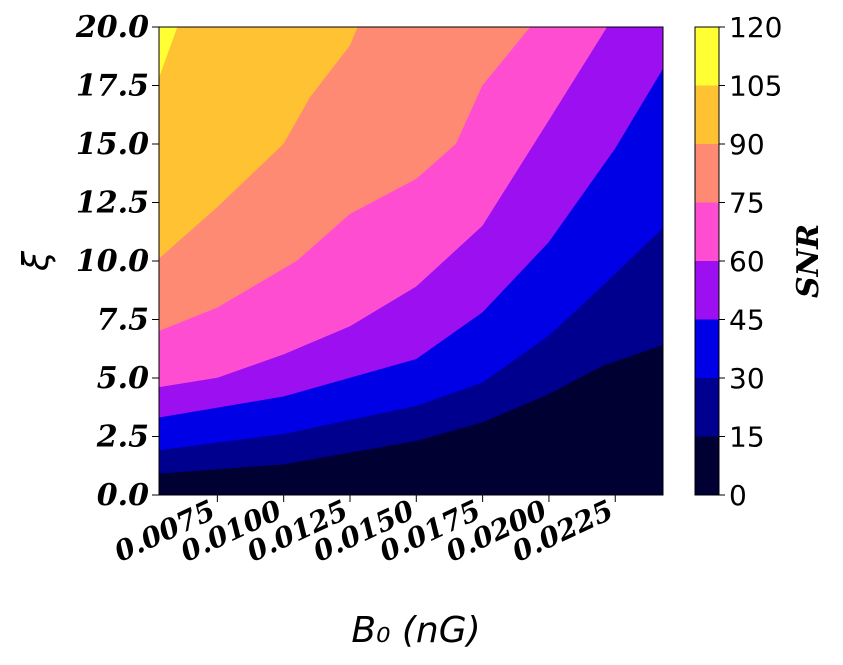  Describe the element at coordinates (112, 144) in the screenshot. I see `y-tick-label: 15.0` at that location.